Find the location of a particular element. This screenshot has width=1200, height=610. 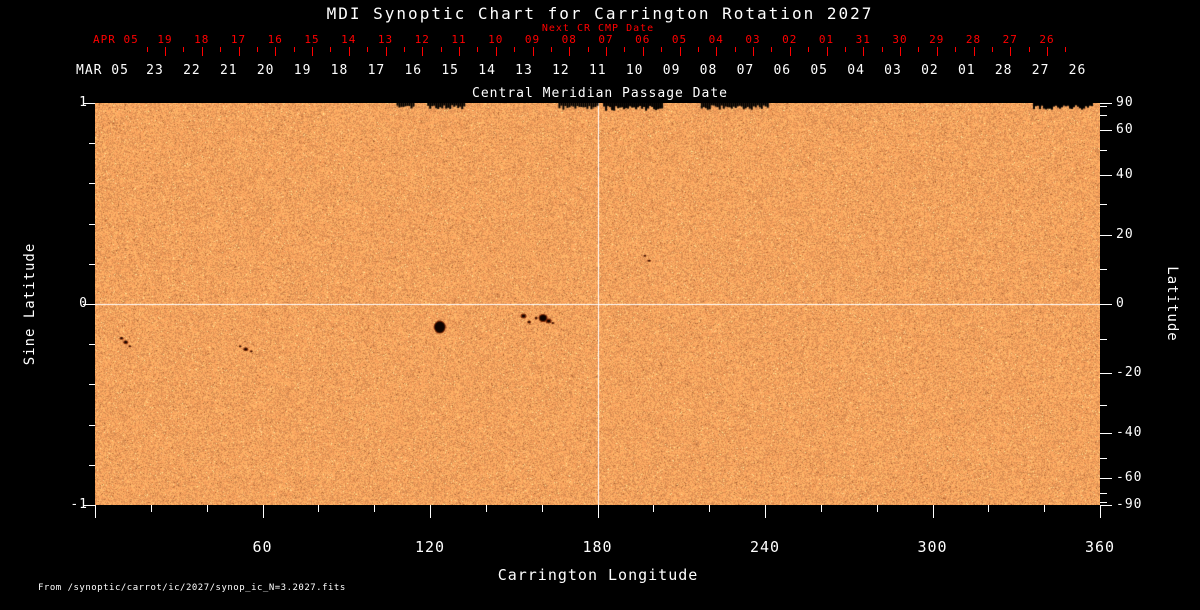

cmp-date: 05 is located at coordinates (819, 70).